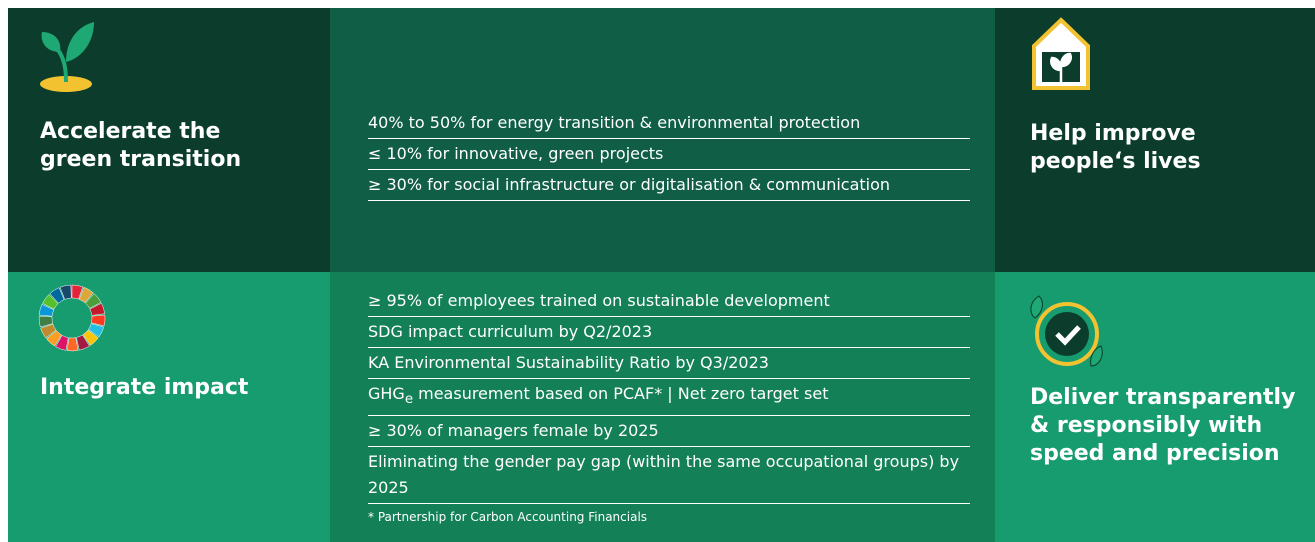  I want to click on list-item: ≥ 30% of managers female by 2025, so click(669, 432).